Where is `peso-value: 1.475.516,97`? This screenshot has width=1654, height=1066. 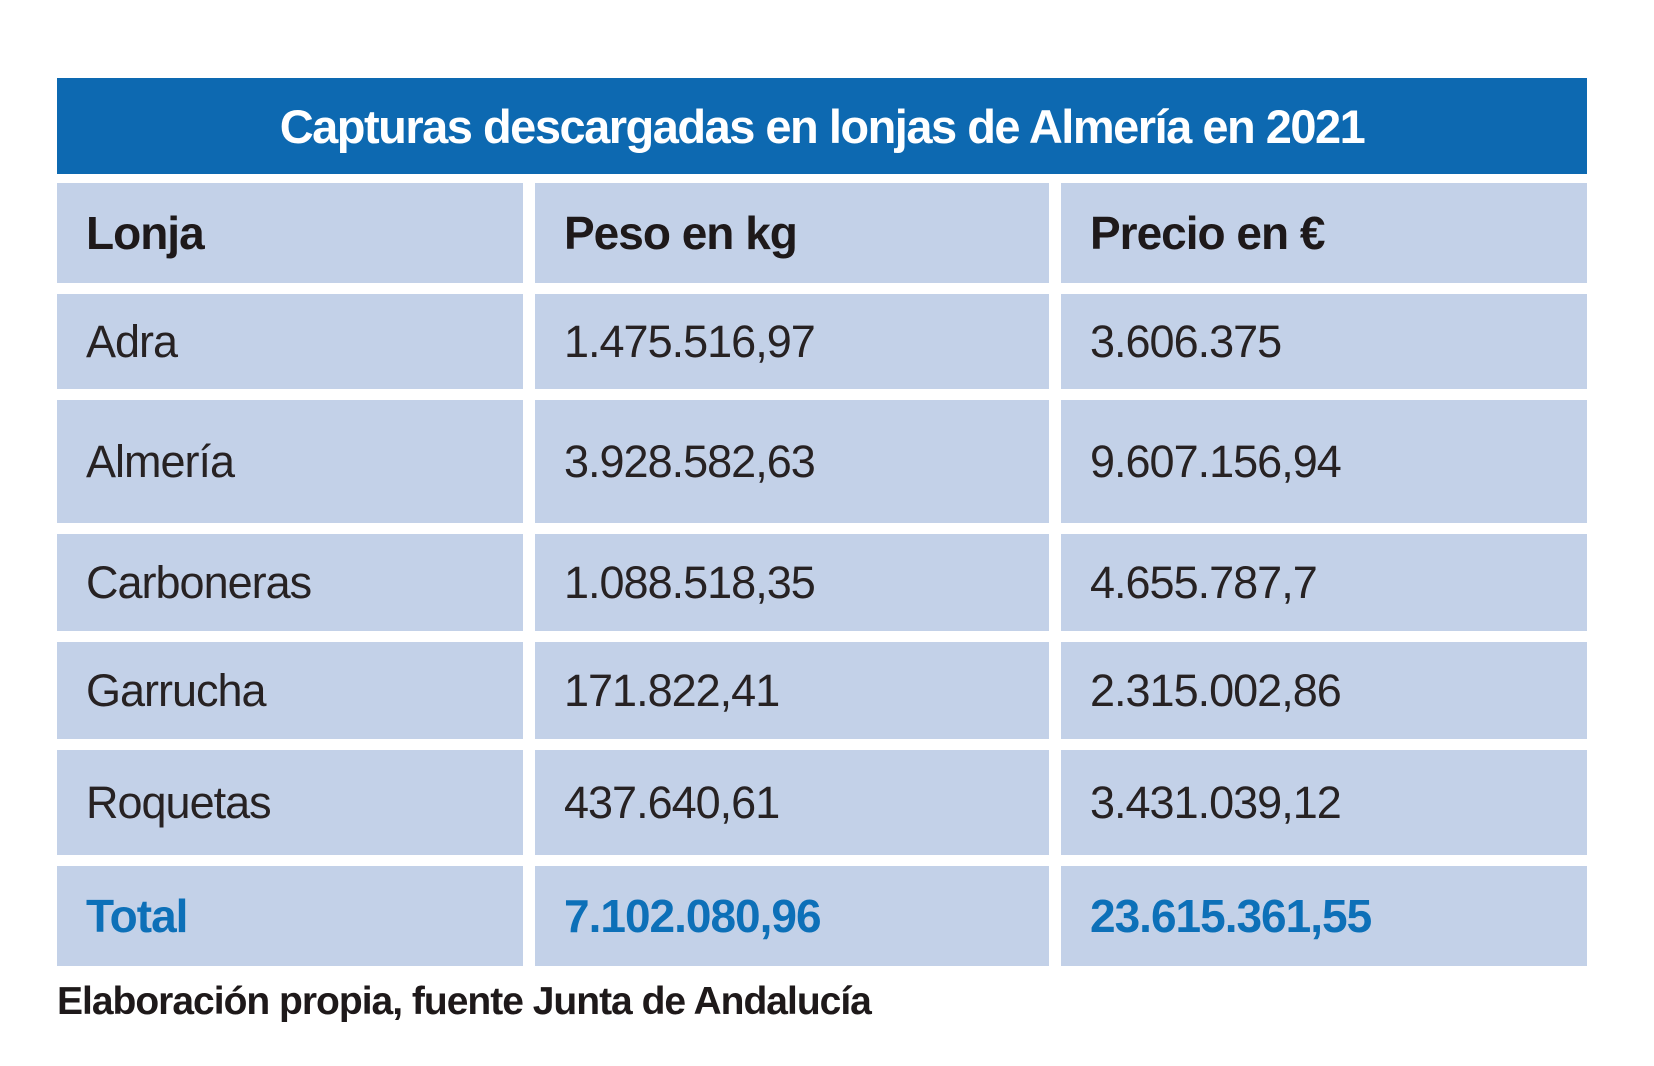
peso-value: 1.475.516,97 is located at coordinates (690, 341).